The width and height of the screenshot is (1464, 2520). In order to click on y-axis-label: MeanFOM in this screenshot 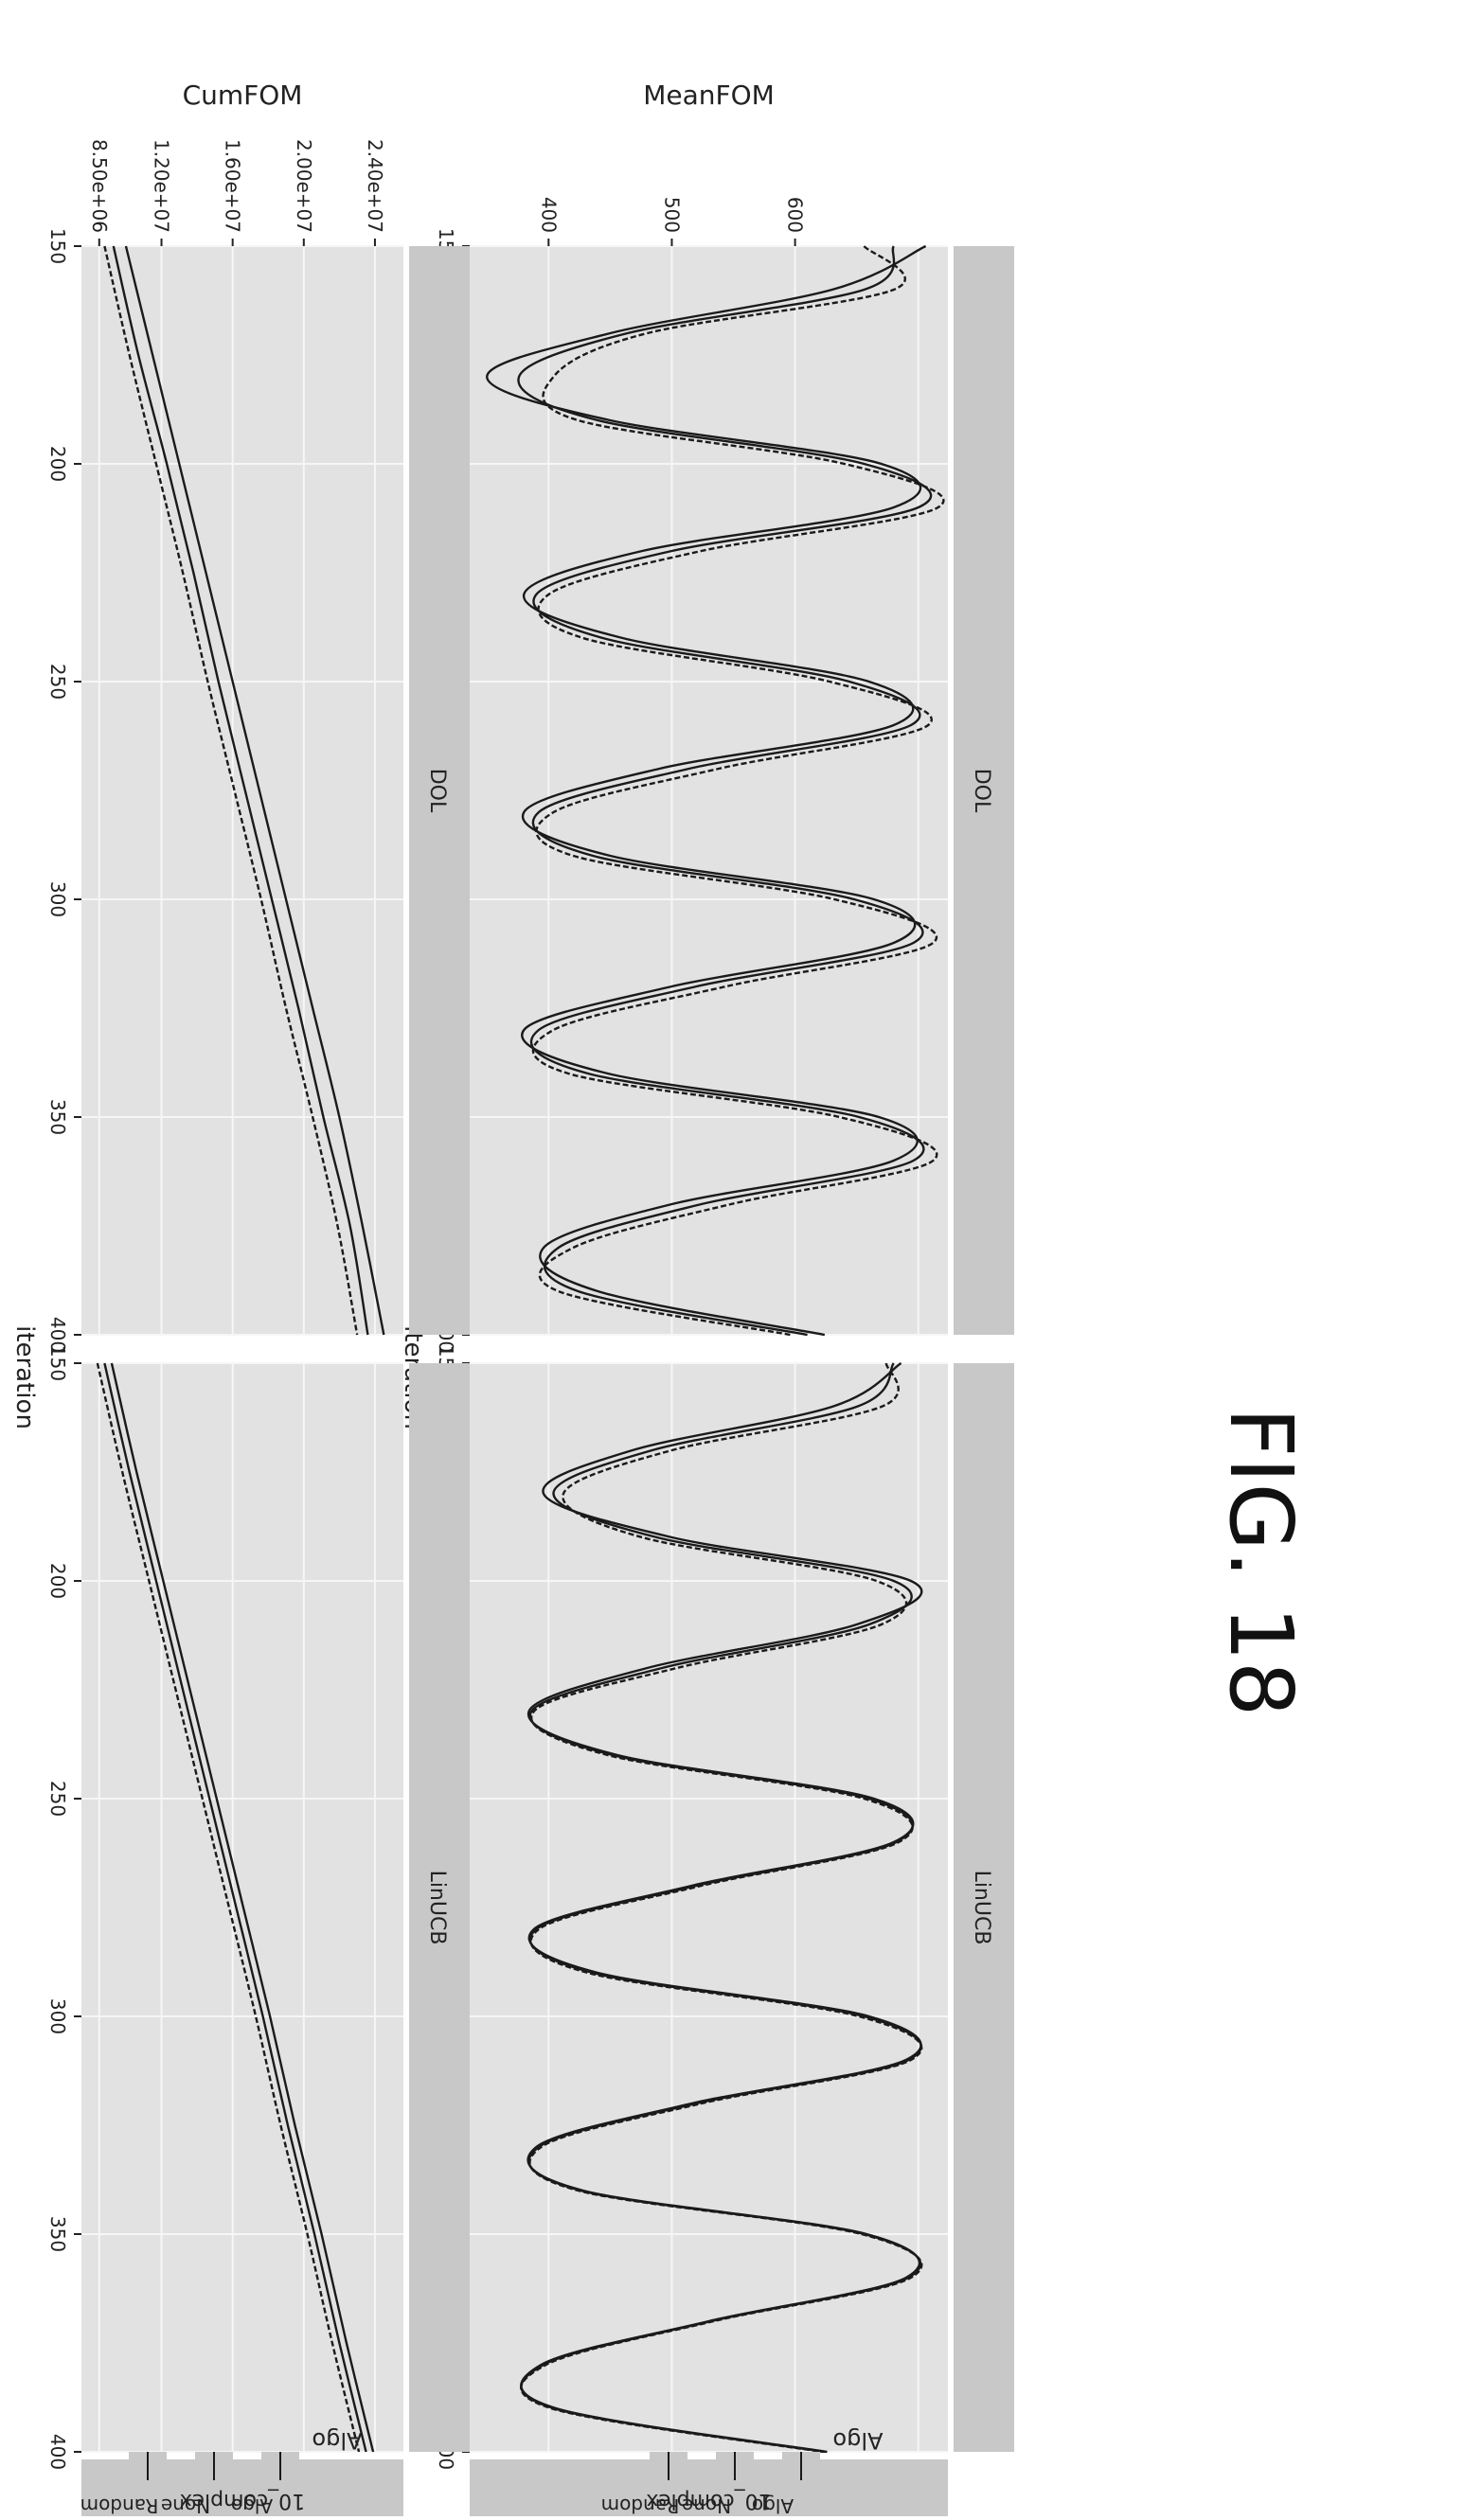, I will do `click(709, 96)`.